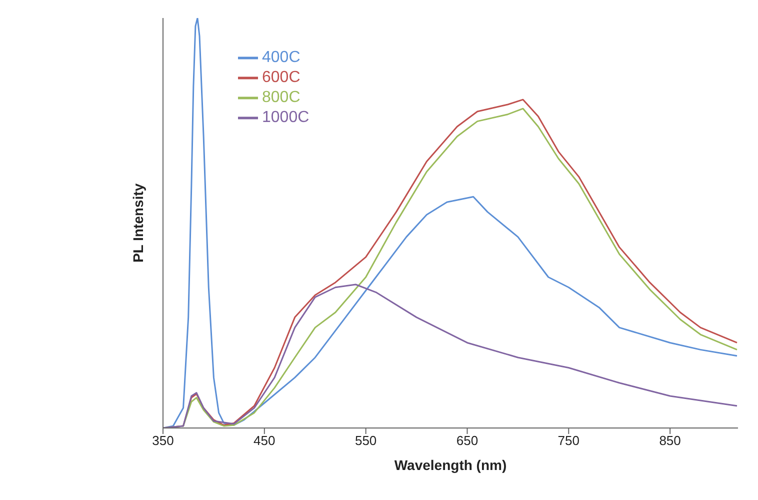 This screenshot has width=758, height=500. Describe the element at coordinates (265, 440) in the screenshot. I see `x-tick-label: 450` at that location.